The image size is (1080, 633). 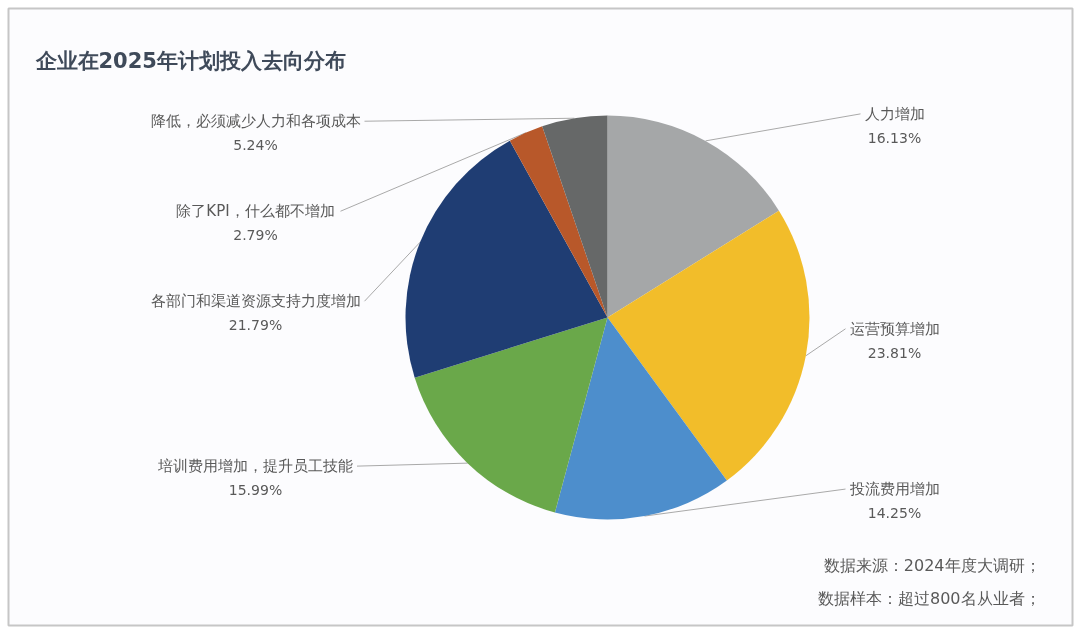 I want to click on slice-label: 降低，必须减少人力和各项成本, so click(x=255, y=121).